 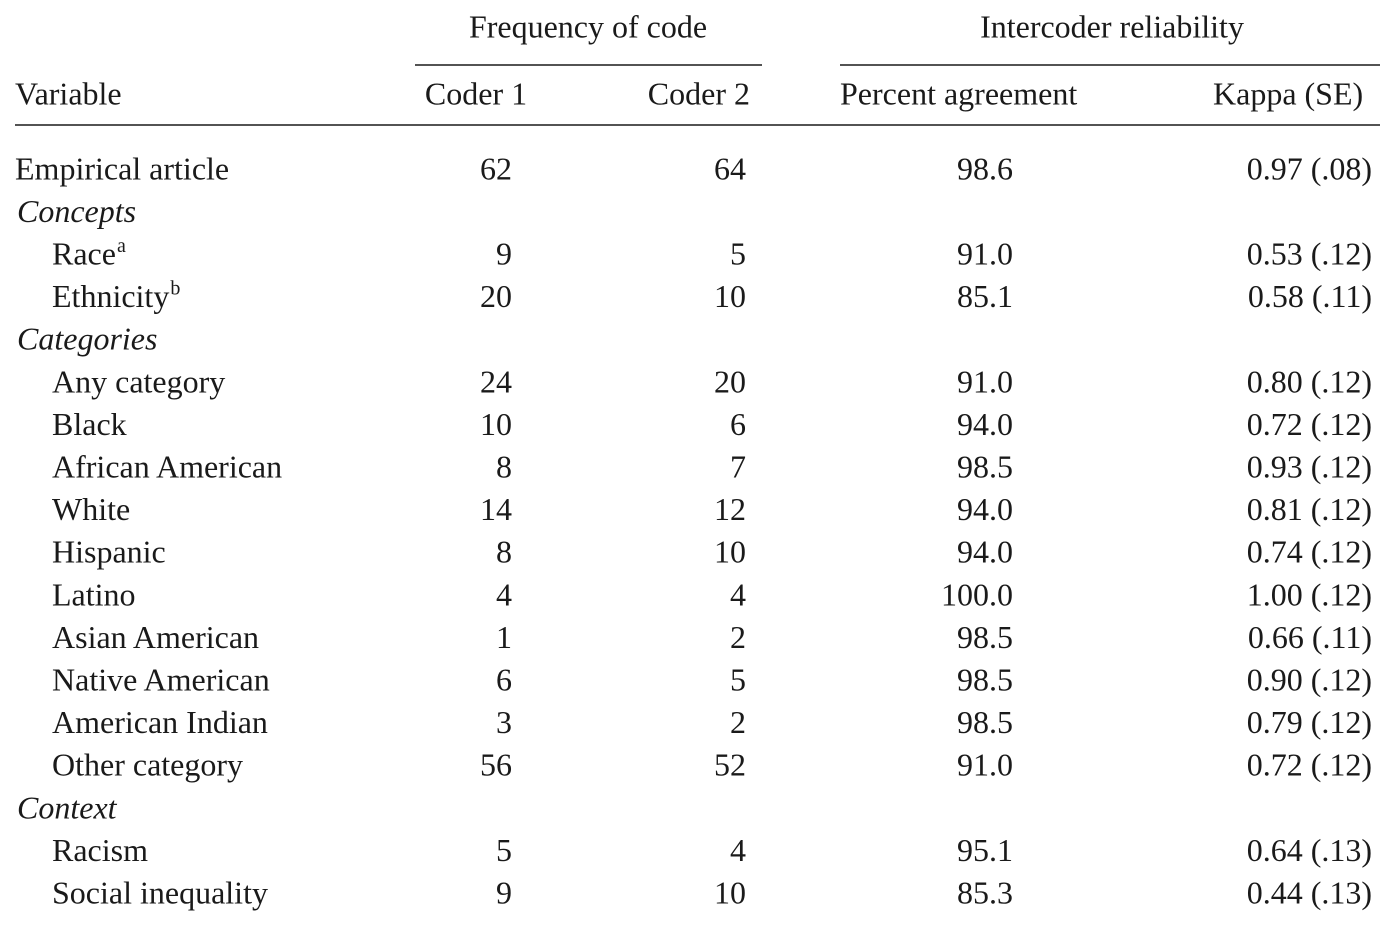 What do you see at coordinates (160, 722) in the screenshot?
I see `row-label: American Indian` at bounding box center [160, 722].